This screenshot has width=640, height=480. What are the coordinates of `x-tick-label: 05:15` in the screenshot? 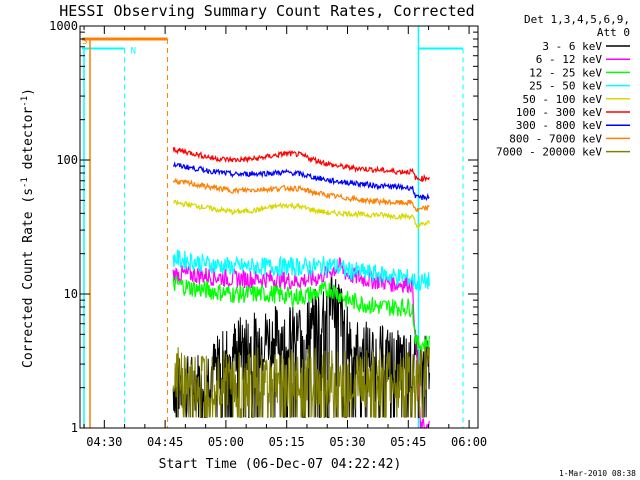 It's located at (287, 442).